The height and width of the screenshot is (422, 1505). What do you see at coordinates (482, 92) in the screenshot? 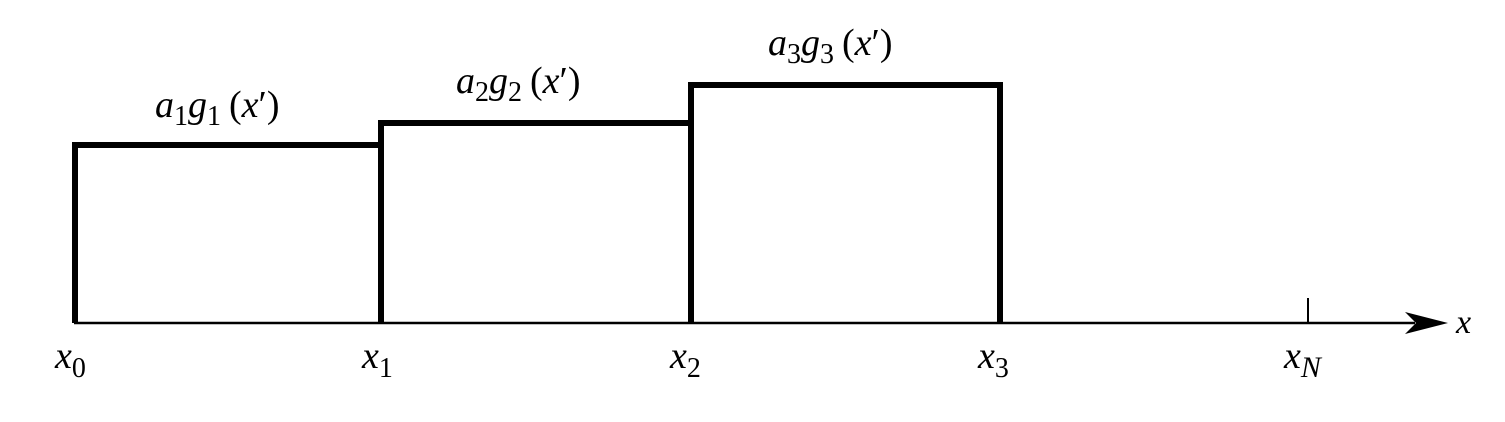
I see `step-label-2-coef-sub: 2` at bounding box center [482, 92].